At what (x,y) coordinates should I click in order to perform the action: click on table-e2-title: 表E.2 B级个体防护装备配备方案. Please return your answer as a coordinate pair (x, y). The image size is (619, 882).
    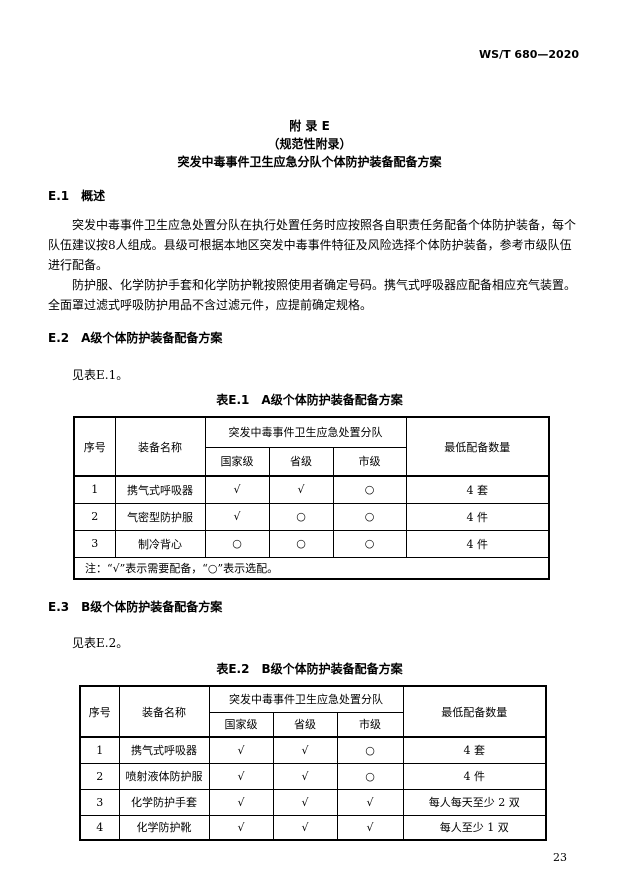
    Looking at the image, I should click on (309, 669).